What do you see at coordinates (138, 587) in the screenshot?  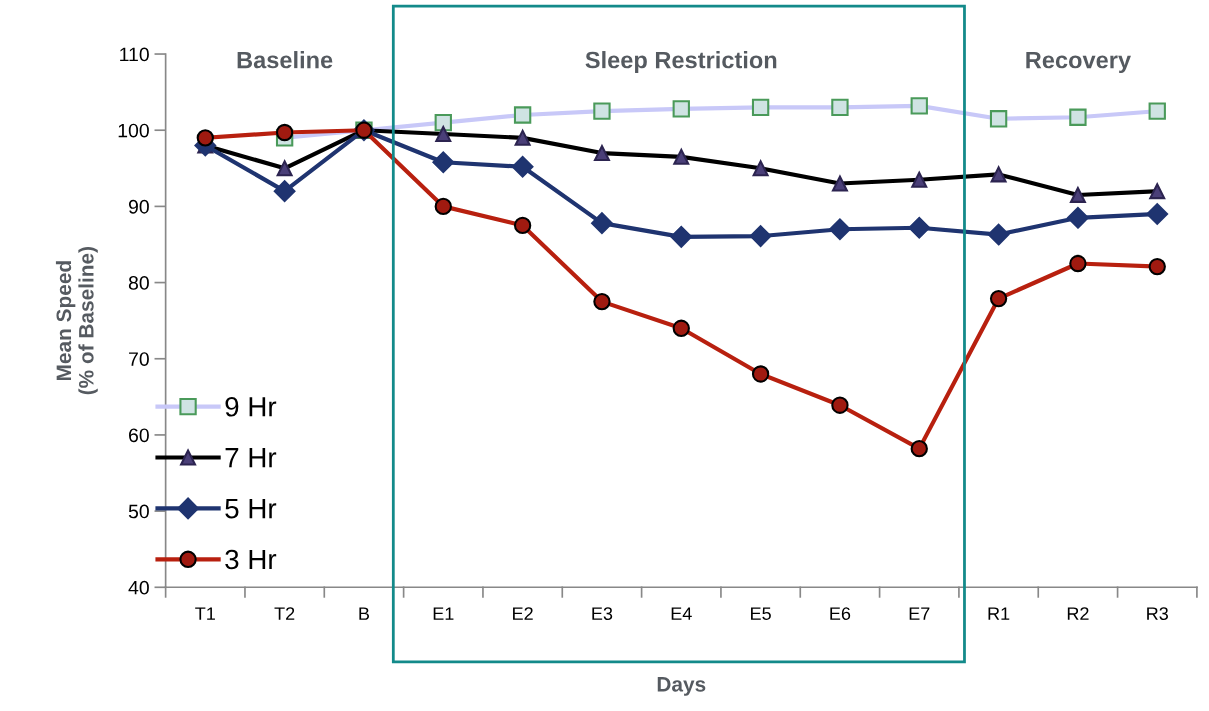 I see `y-tick-label: 40` at bounding box center [138, 587].